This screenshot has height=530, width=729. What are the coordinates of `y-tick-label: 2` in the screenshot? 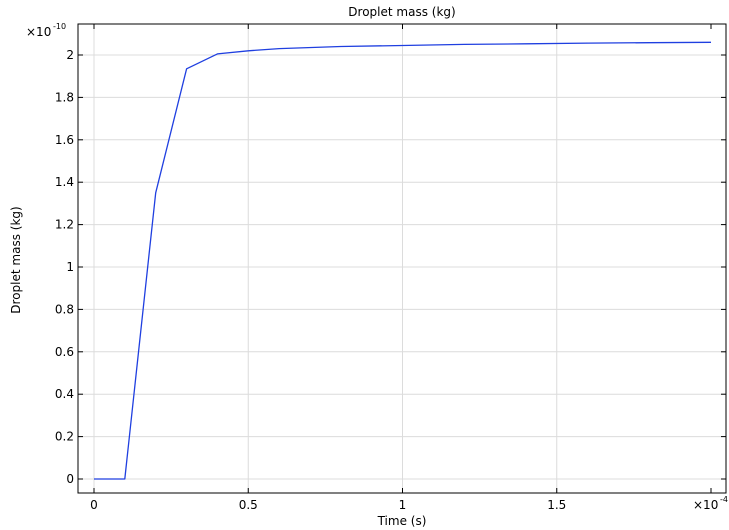 It's located at (70, 55).